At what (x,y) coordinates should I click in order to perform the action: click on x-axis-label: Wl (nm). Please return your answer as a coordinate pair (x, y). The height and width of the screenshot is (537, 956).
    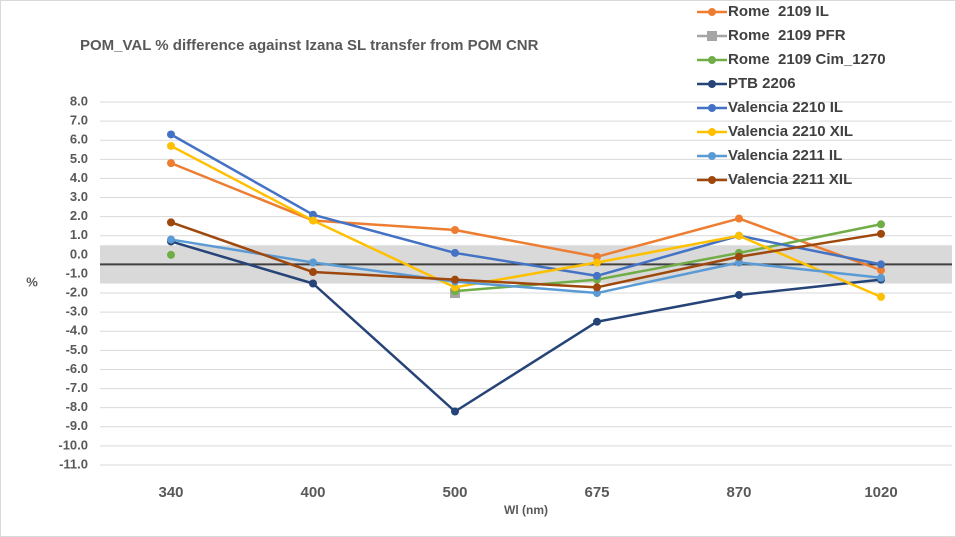
    Looking at the image, I should click on (526, 510).